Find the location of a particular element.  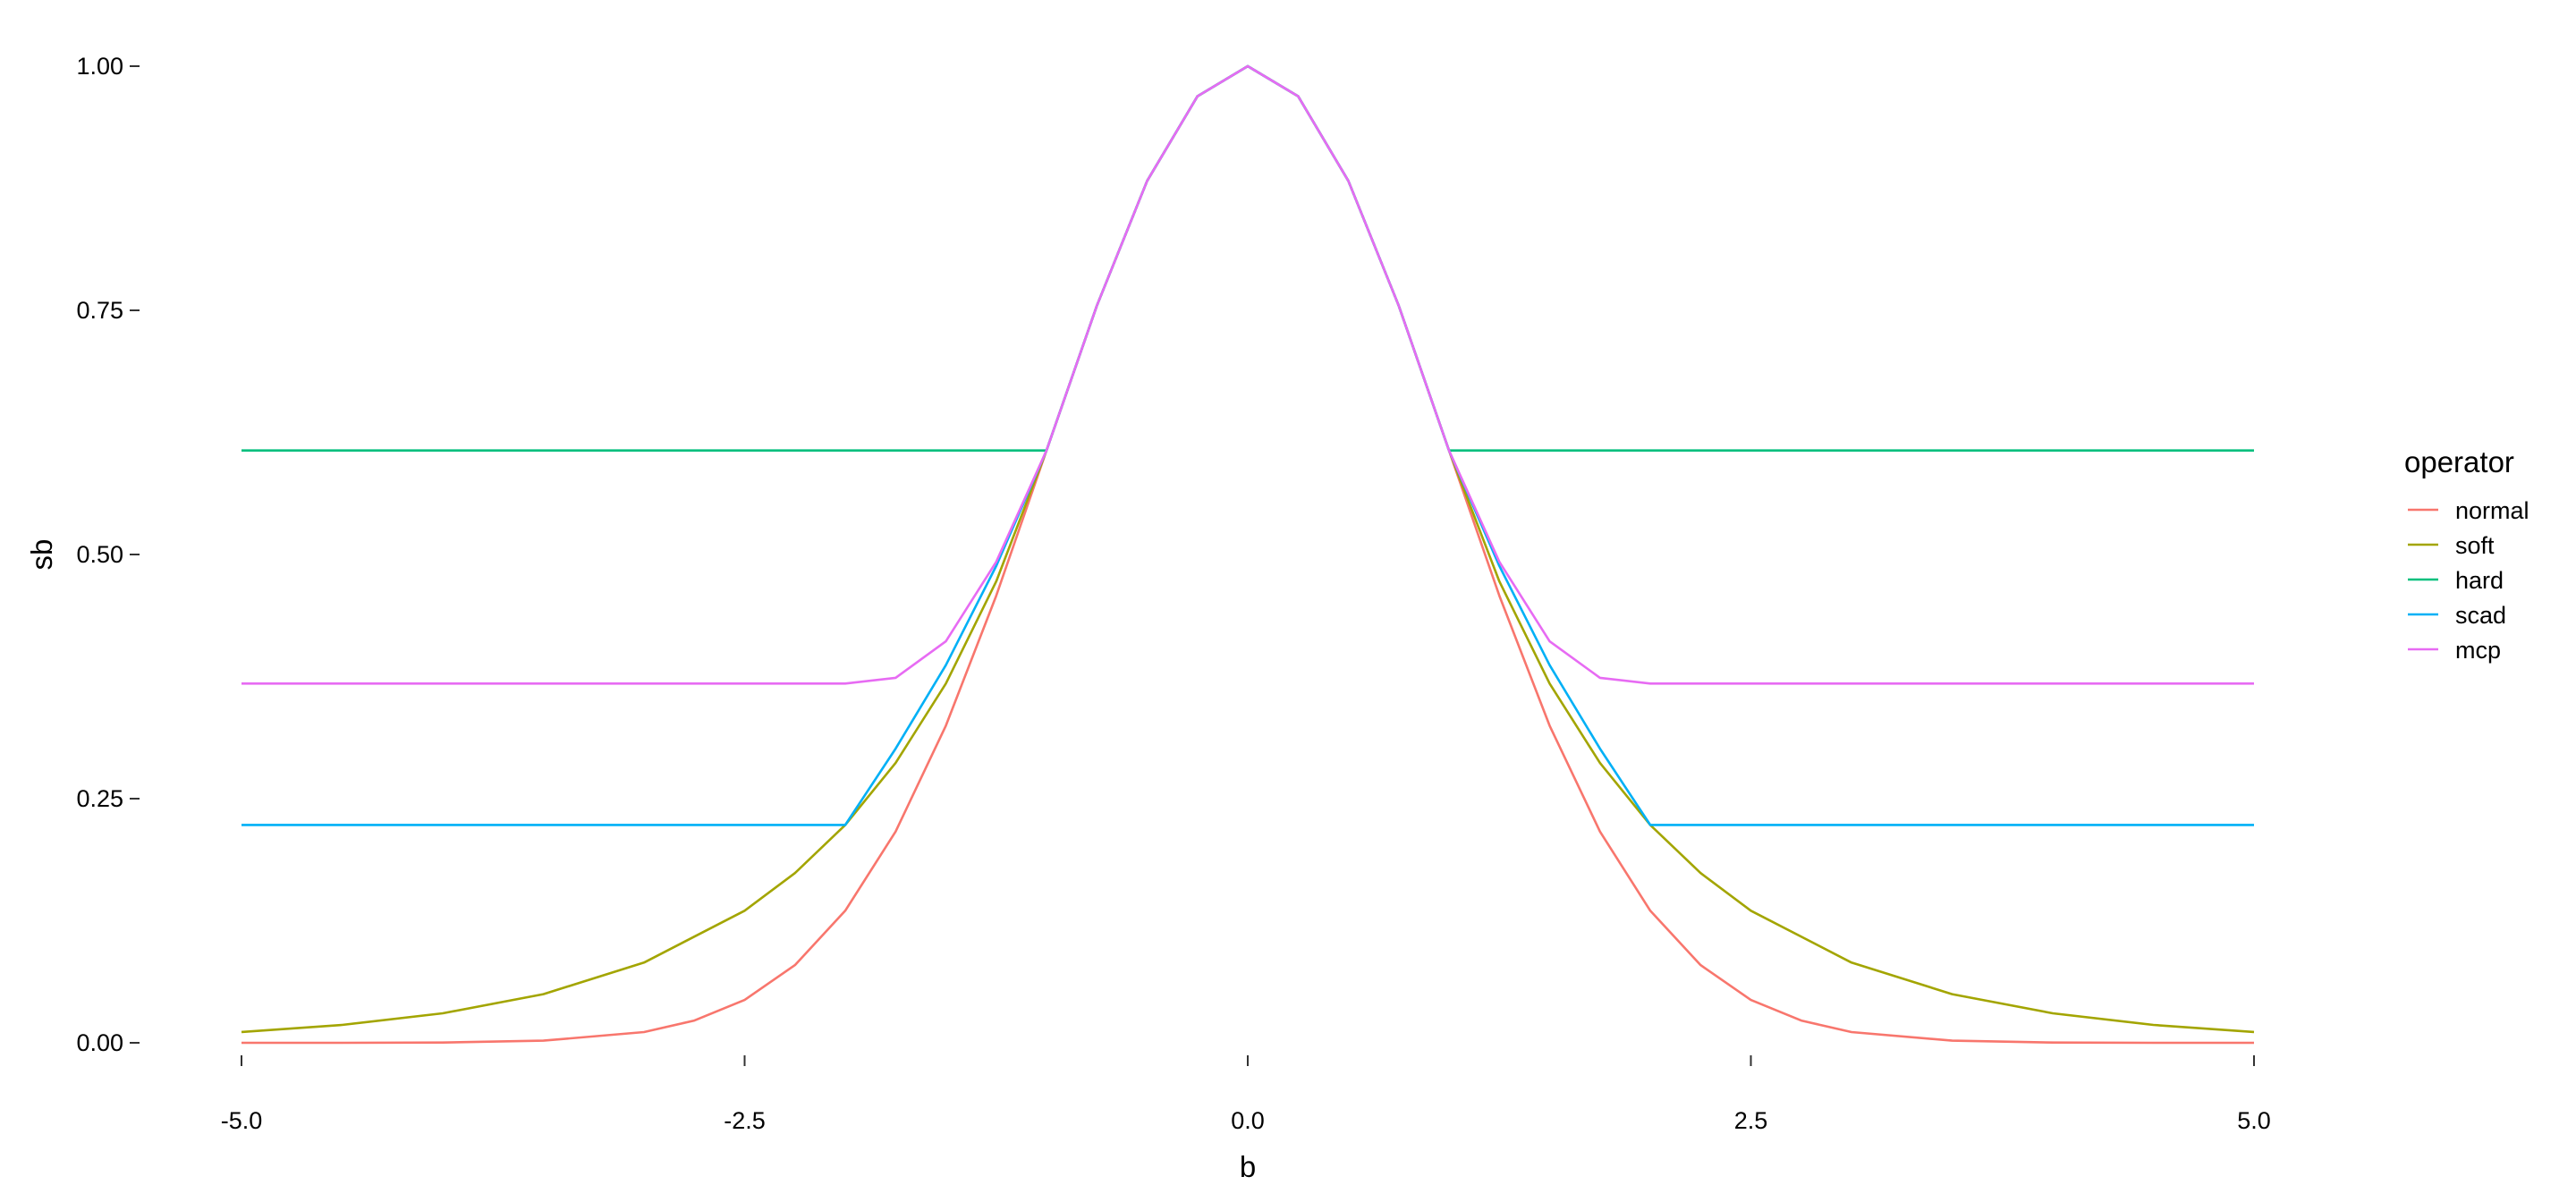

y-axis: 0.00 0.25 0.50 0.75 1.00 is located at coordinates (108, 554).